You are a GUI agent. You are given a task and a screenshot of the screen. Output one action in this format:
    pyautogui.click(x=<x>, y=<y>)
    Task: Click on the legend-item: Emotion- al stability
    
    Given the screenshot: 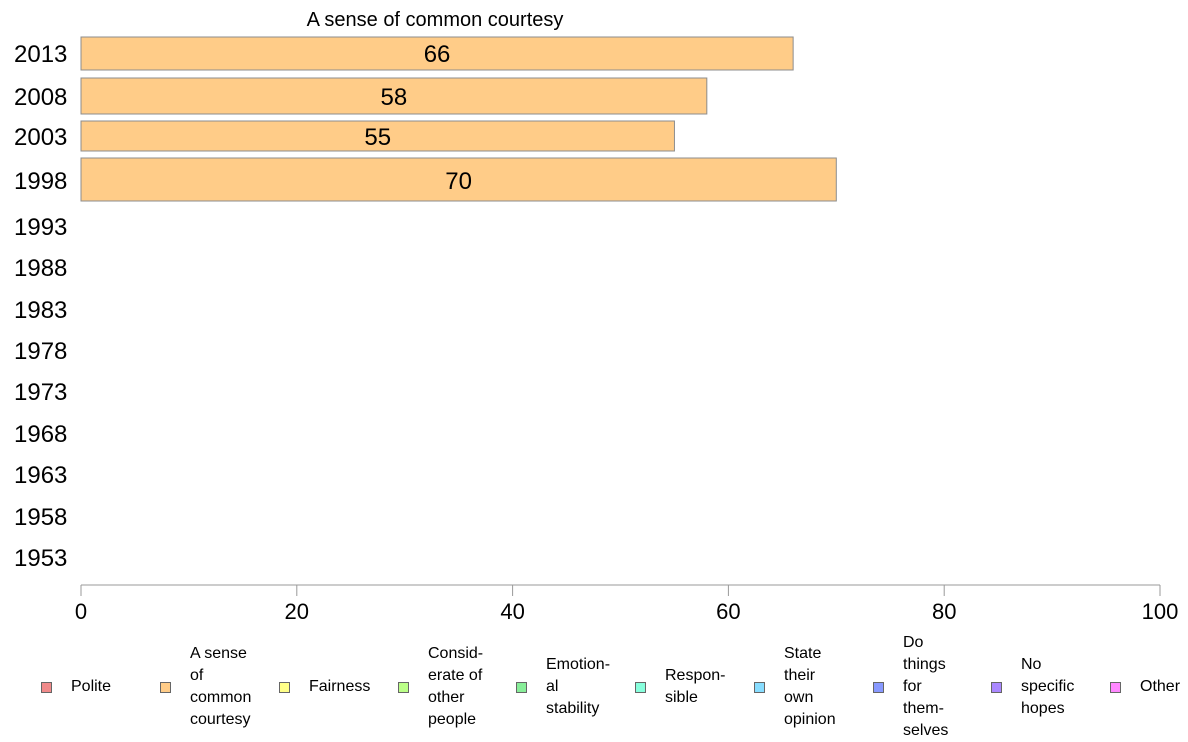 What is the action you would take?
    pyautogui.click(x=563, y=687)
    